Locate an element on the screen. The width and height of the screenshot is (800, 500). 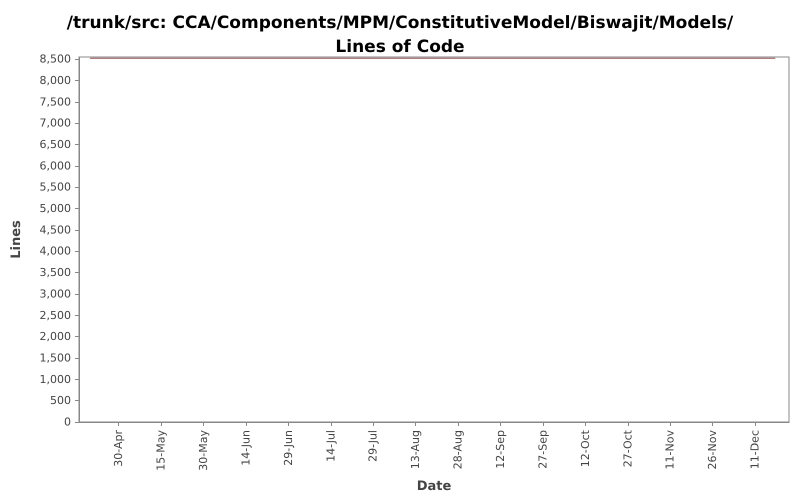
x-tick-label: 14-Jun is located at coordinates (245, 448).